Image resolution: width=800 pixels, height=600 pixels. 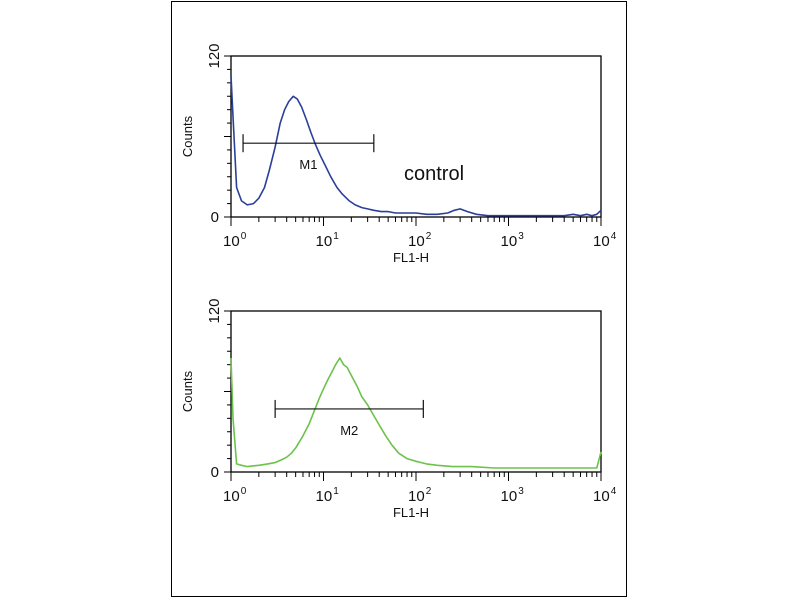 What do you see at coordinates (308, 164) in the screenshot?
I see `gate-label: M1` at bounding box center [308, 164].